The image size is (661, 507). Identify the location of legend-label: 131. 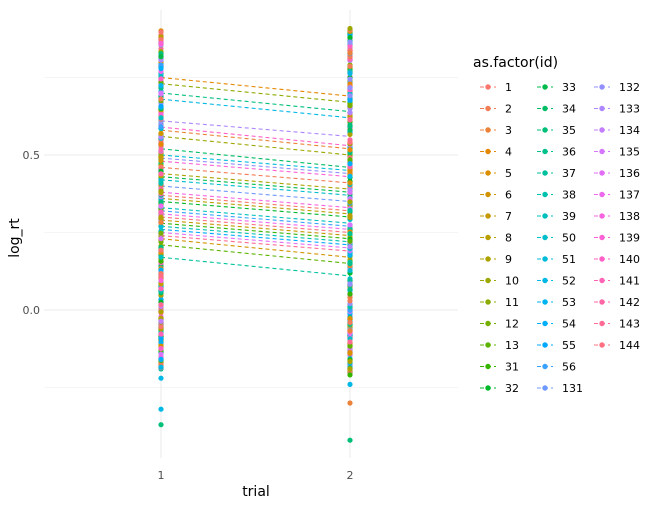
(572, 388).